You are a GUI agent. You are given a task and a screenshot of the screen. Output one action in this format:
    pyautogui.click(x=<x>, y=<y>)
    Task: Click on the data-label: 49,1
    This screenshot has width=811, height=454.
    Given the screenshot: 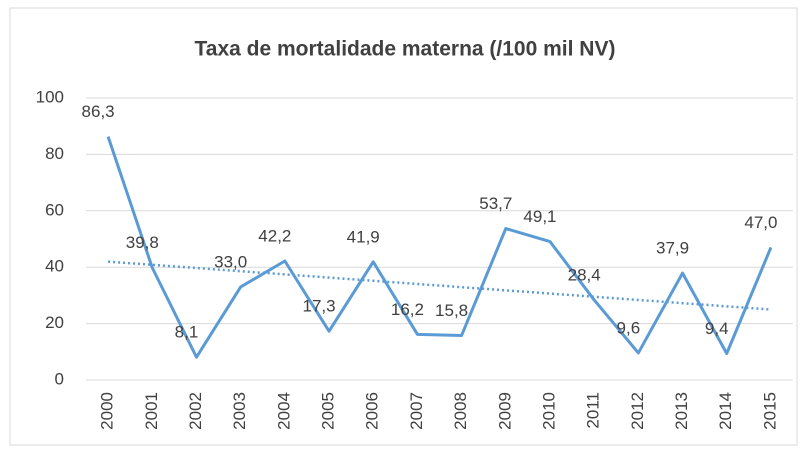 What is the action you would take?
    pyautogui.click(x=539, y=216)
    